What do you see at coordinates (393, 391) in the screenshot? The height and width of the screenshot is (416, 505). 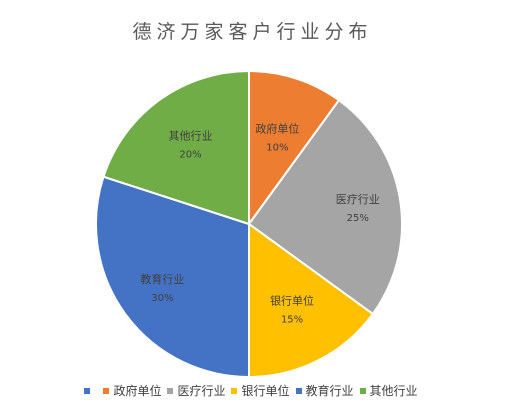 I see `legend-label: 其他行业` at bounding box center [393, 391].